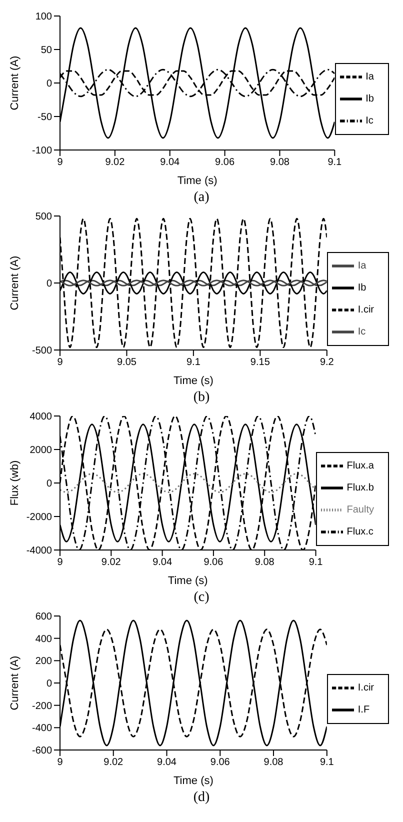 This screenshot has height=822, width=403. What do you see at coordinates (14, 483) in the screenshot?
I see `y-axis-title: Flux (wb)` at bounding box center [14, 483].